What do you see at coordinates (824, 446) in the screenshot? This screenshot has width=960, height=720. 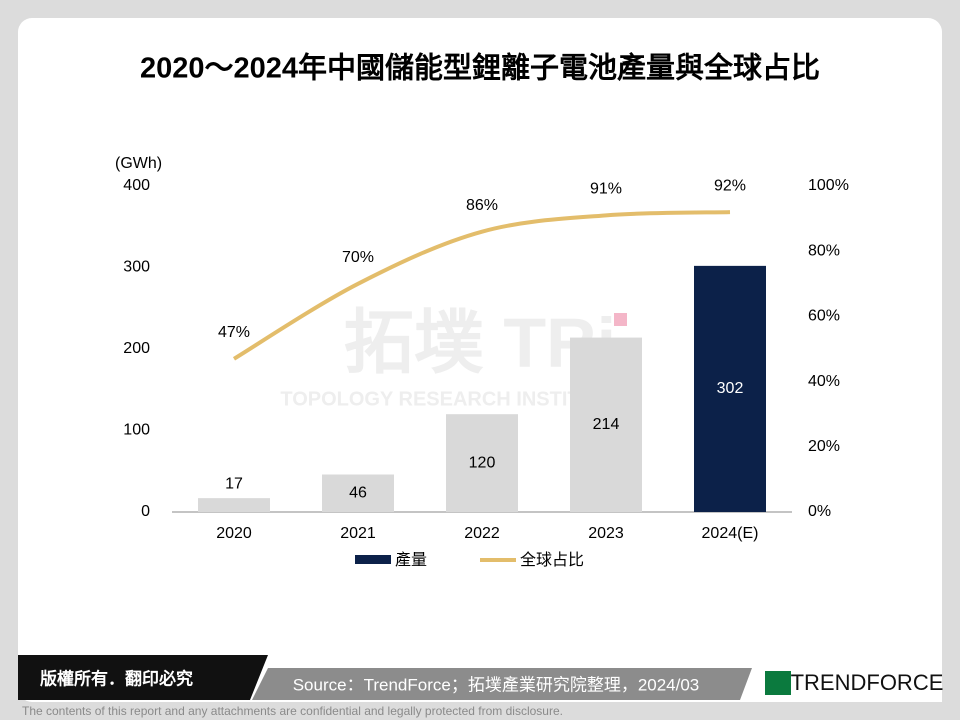 I see `y2-tick-label: 20%` at bounding box center [824, 446].